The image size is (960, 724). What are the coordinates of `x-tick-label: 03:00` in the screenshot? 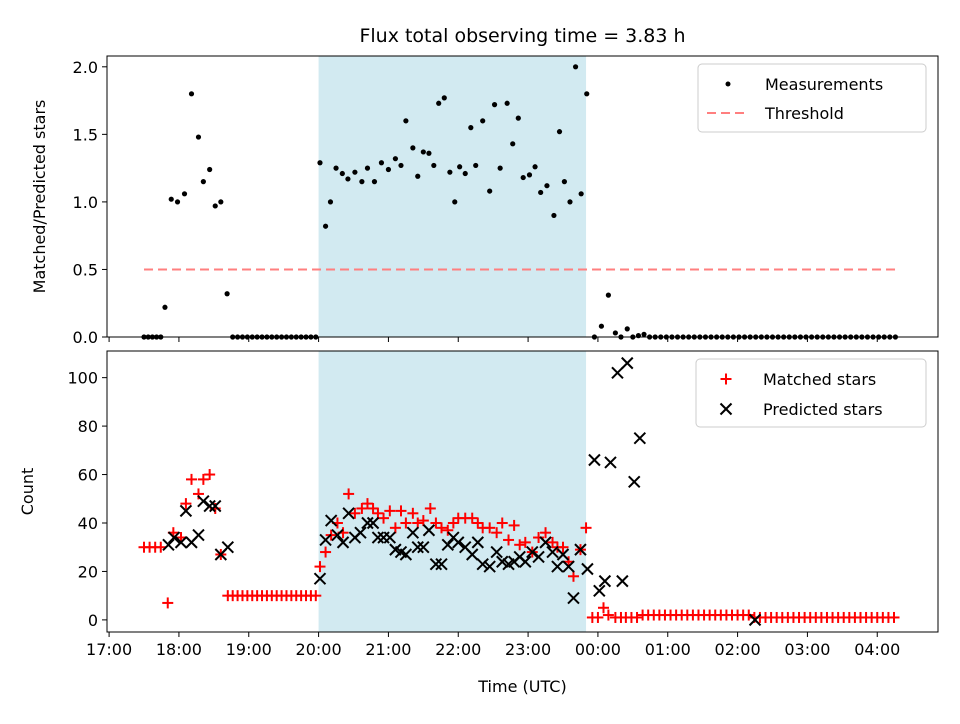 It's located at (807, 649).